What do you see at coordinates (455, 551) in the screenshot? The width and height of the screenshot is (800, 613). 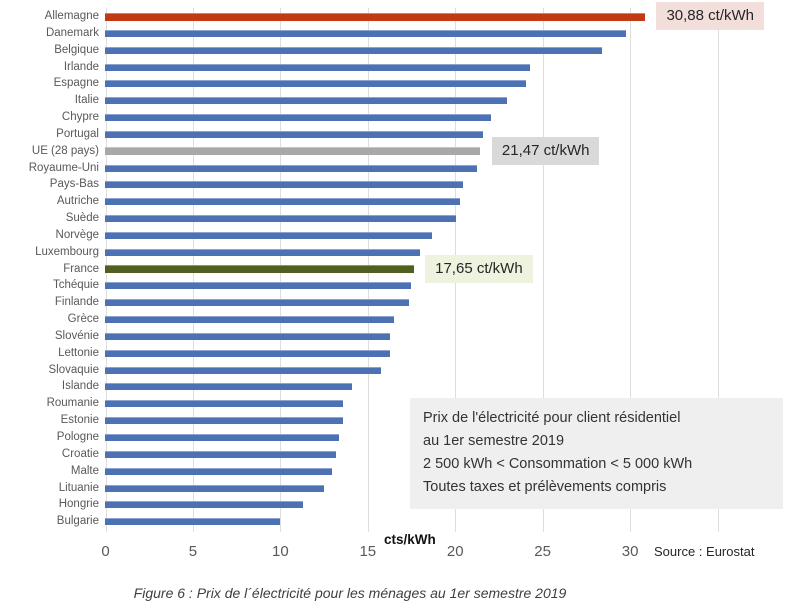 I see `x-tick-label: 20` at bounding box center [455, 551].